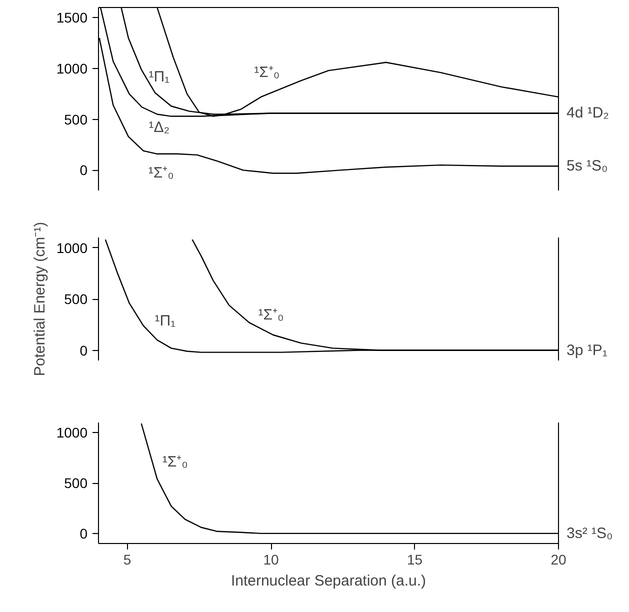 The width and height of the screenshot is (629, 612). Describe the element at coordinates (328, 581) in the screenshot. I see `x-axis-title: Internuclear Separation (a.u.)` at that location.